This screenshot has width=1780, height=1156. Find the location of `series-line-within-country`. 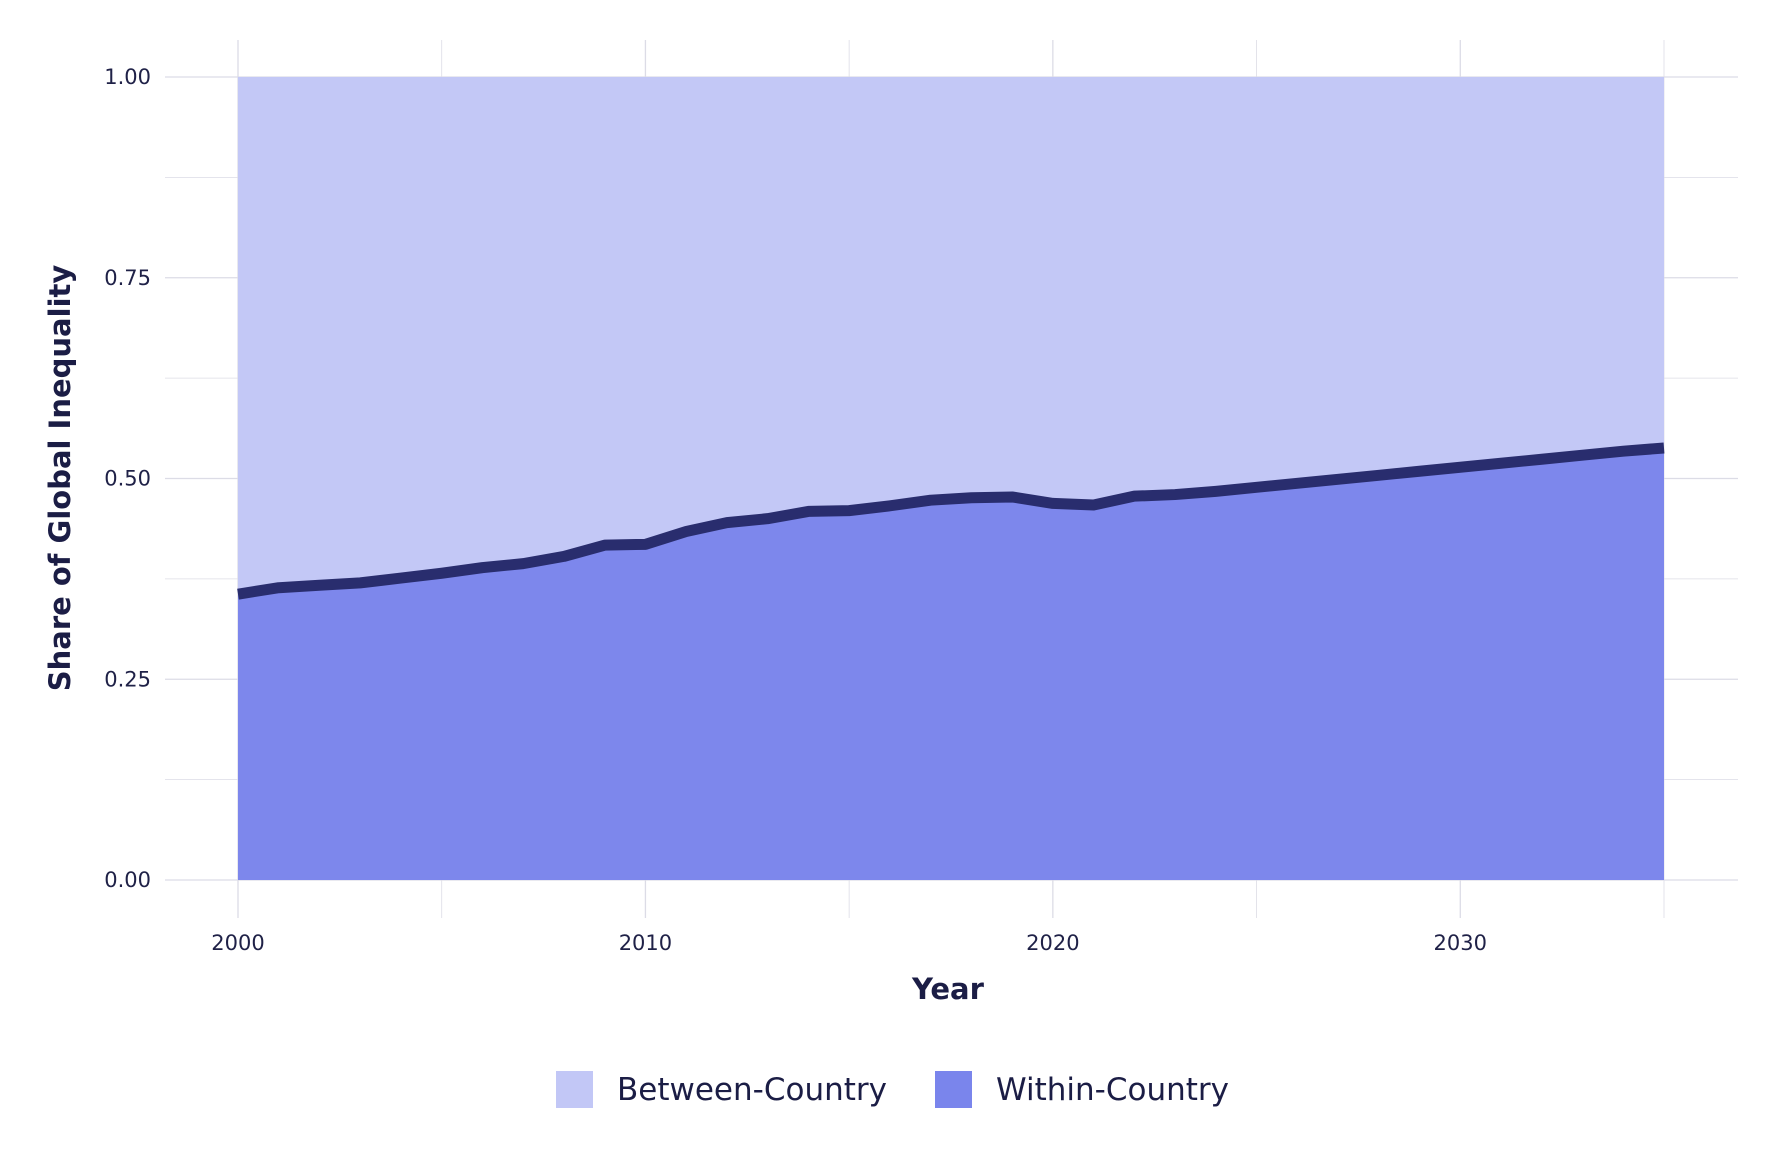

series-line-within-country is located at coordinates (951, 521).